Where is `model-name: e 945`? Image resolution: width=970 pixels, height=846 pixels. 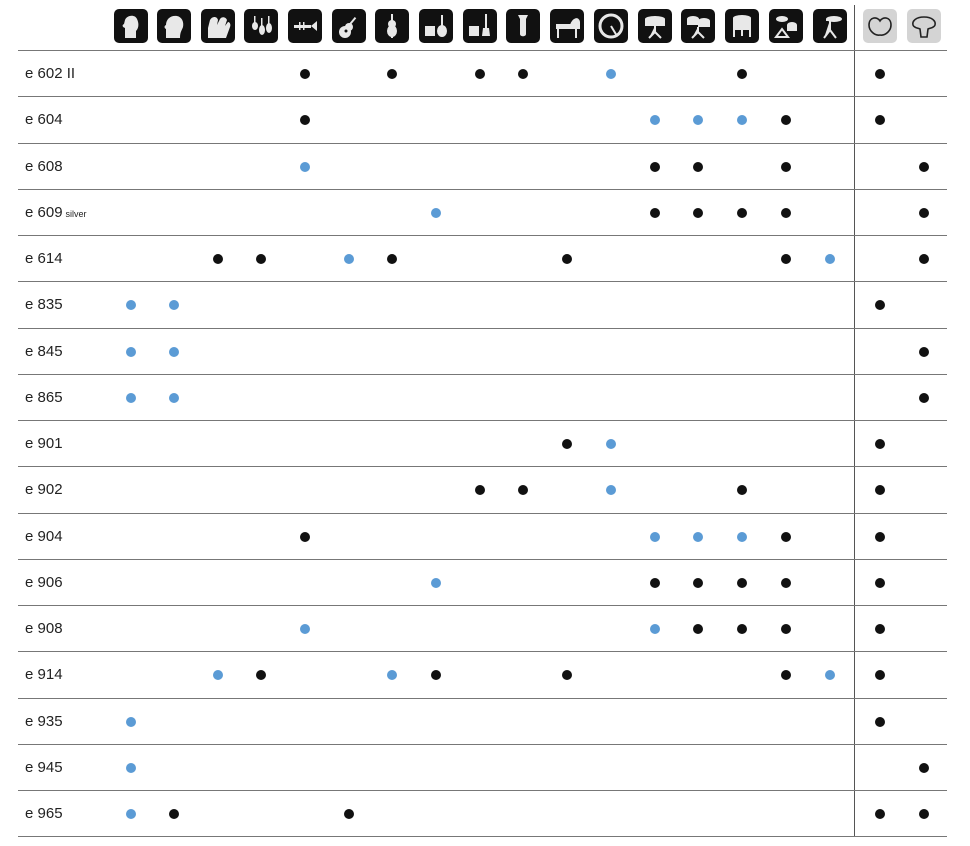
model-name: e 945 is located at coordinates (44, 767).